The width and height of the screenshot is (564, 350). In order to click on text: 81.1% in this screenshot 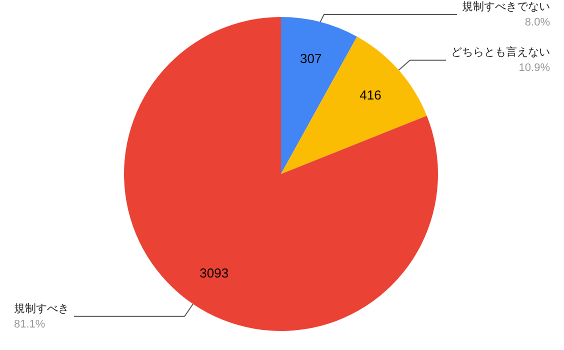, I will do `click(30, 324)`.